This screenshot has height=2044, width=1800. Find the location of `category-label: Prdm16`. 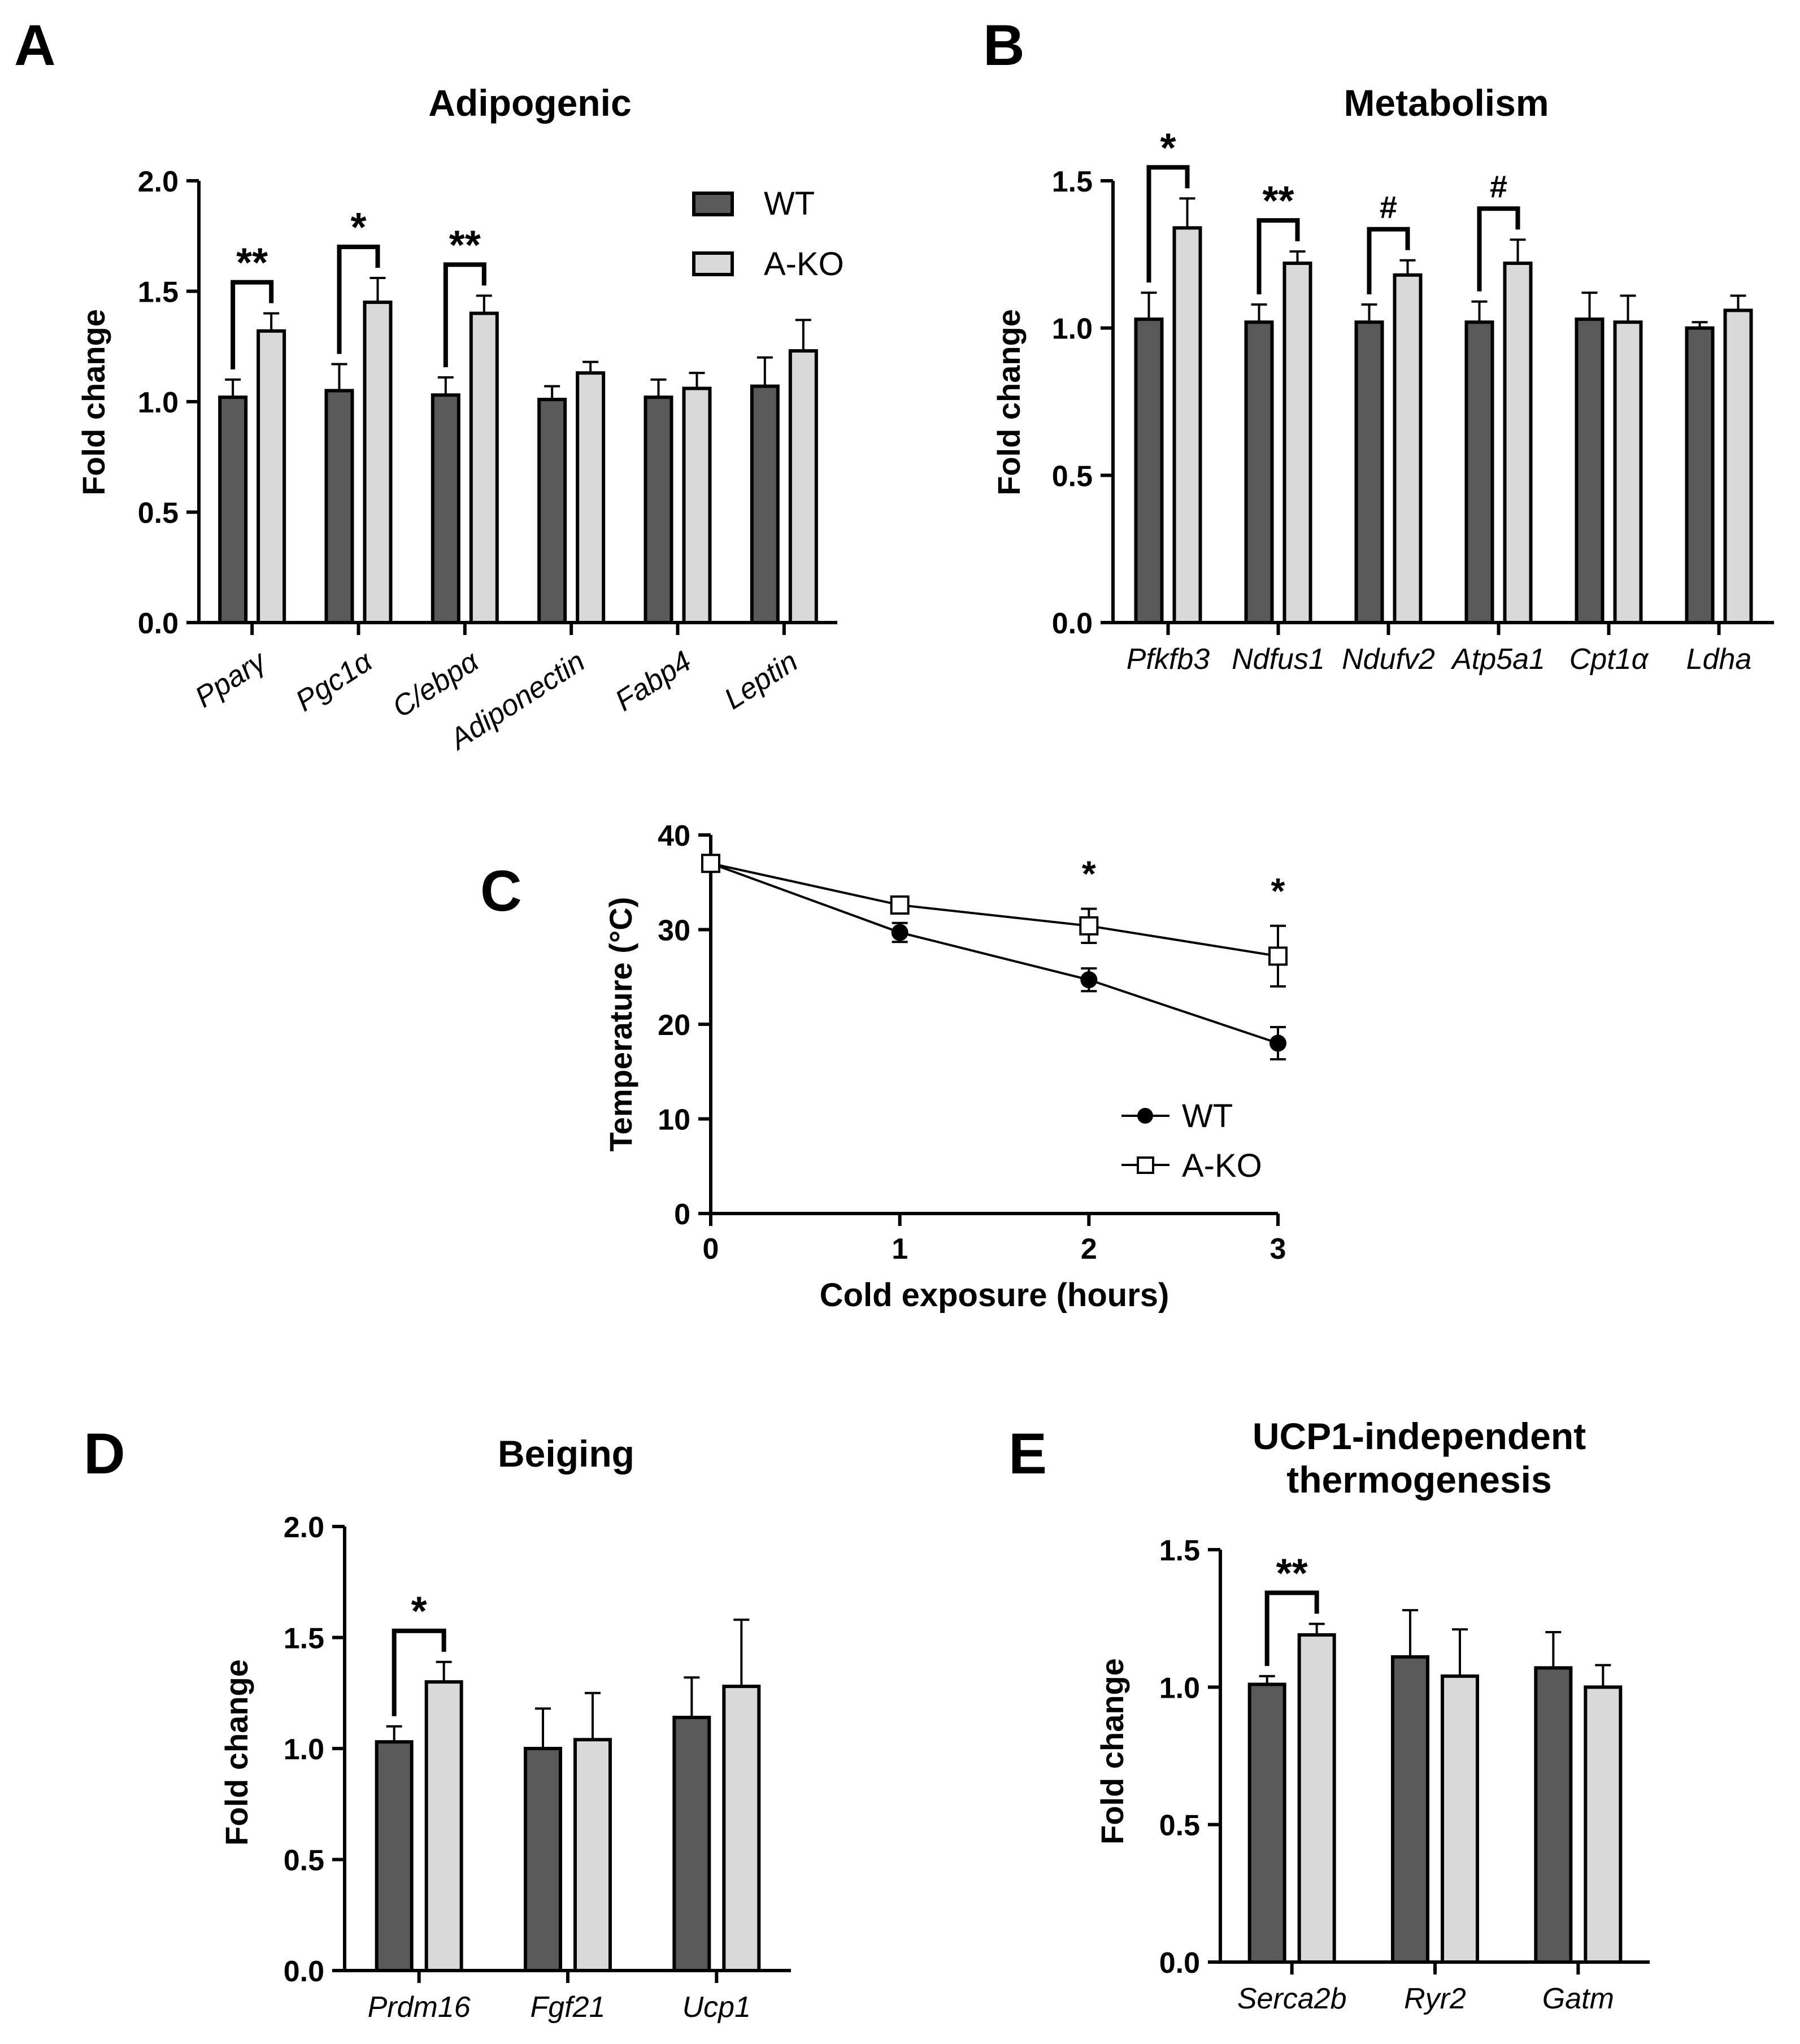

category-label: Prdm16 is located at coordinates (419, 2007).